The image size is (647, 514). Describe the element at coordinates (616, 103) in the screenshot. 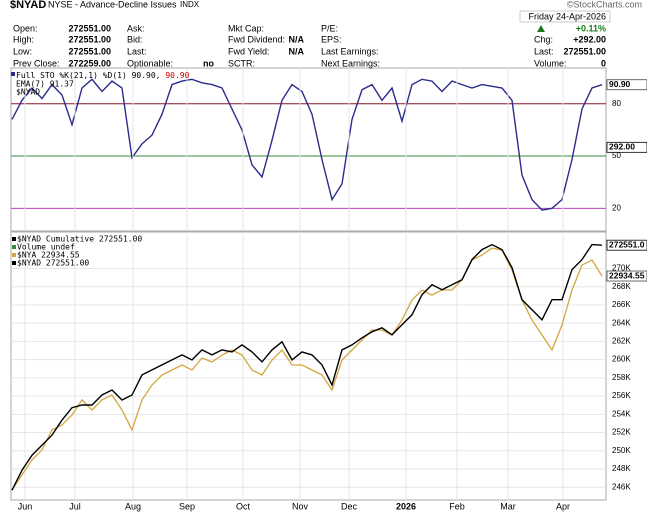

I see `y-tick-label: 80` at that location.